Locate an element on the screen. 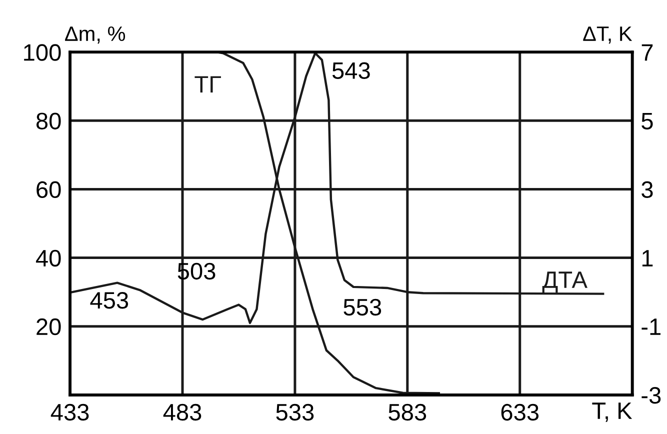 The height and width of the screenshot is (434, 667). x-tick-label: 533 is located at coordinates (295, 412).